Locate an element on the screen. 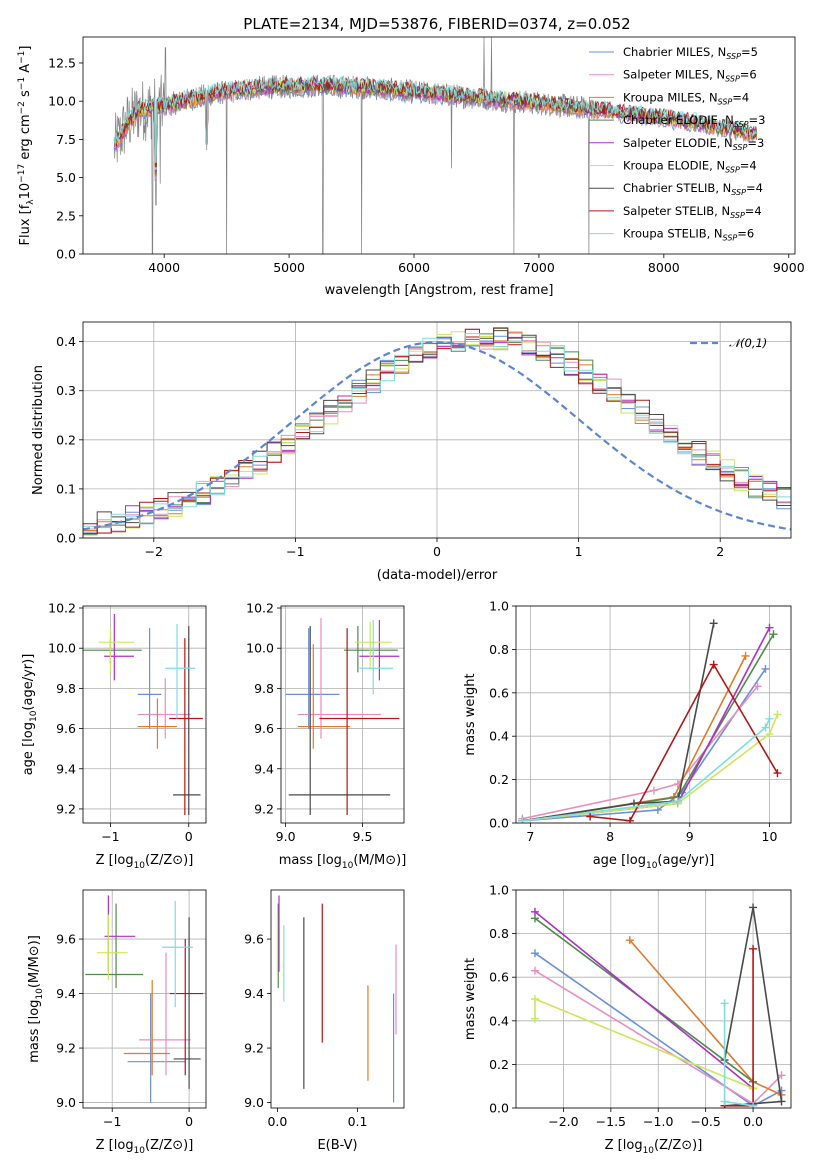 The height and width of the screenshot is (1170, 819). y-tick-label: 9.8 is located at coordinates (66, 688).